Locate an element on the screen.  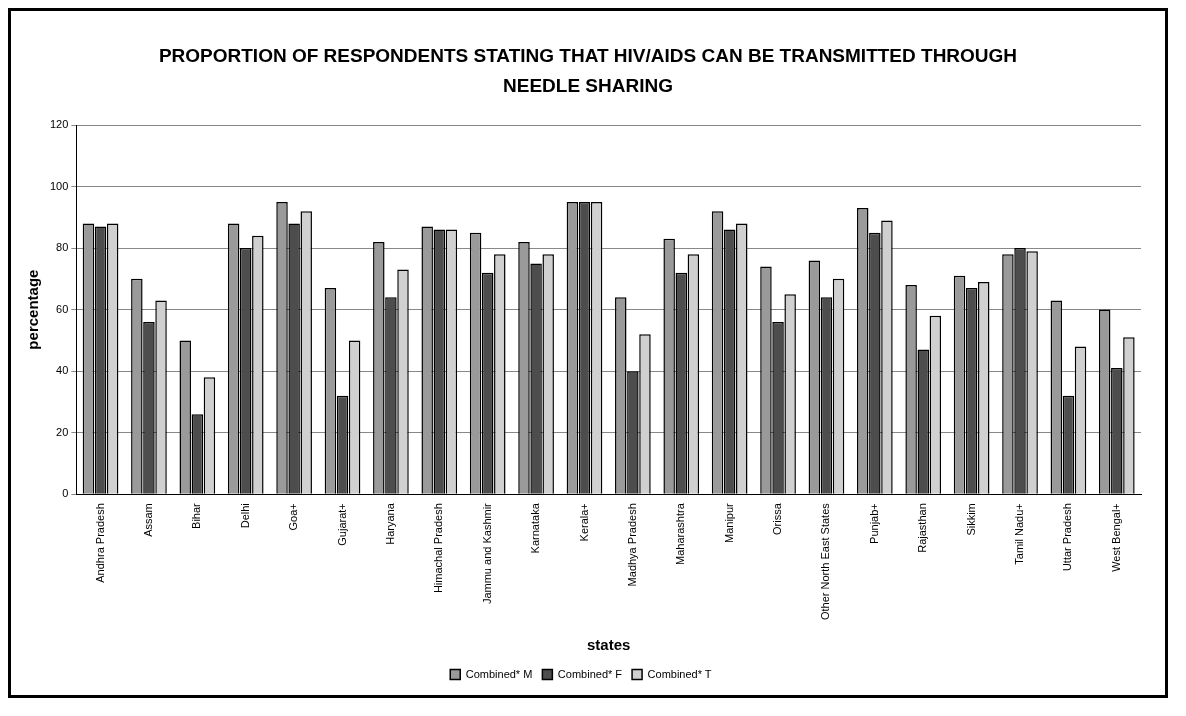
x-tick-label: Karnataka is located at coordinates (535, 528).